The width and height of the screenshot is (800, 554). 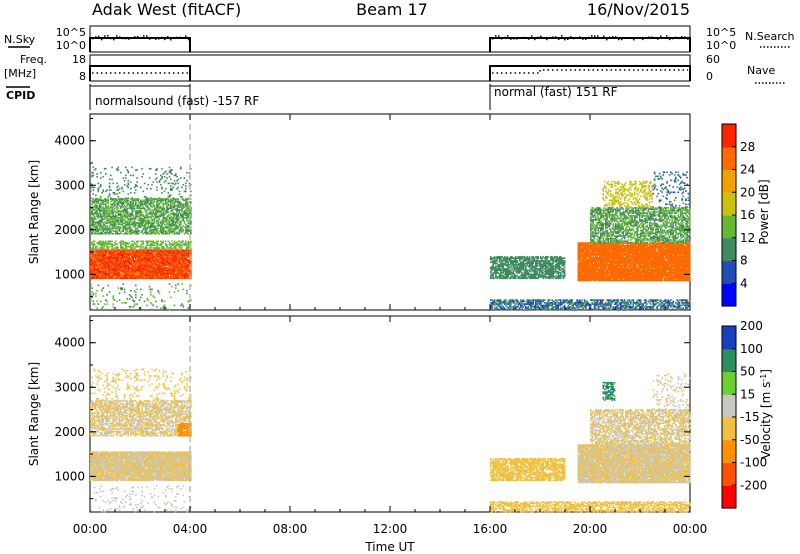 What do you see at coordinates (676, 37) in the screenshot?
I see `nsearch-point` at bounding box center [676, 37].